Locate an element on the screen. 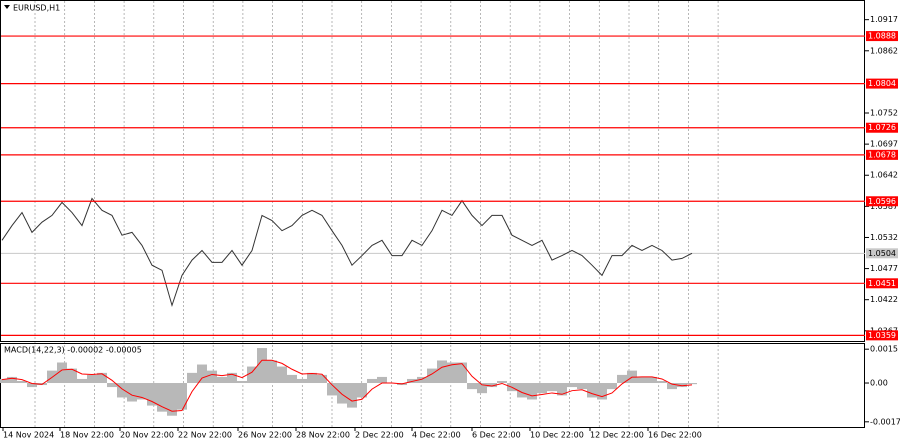 The height and width of the screenshot is (441, 900). level-label: 1.0451 is located at coordinates (882, 283).